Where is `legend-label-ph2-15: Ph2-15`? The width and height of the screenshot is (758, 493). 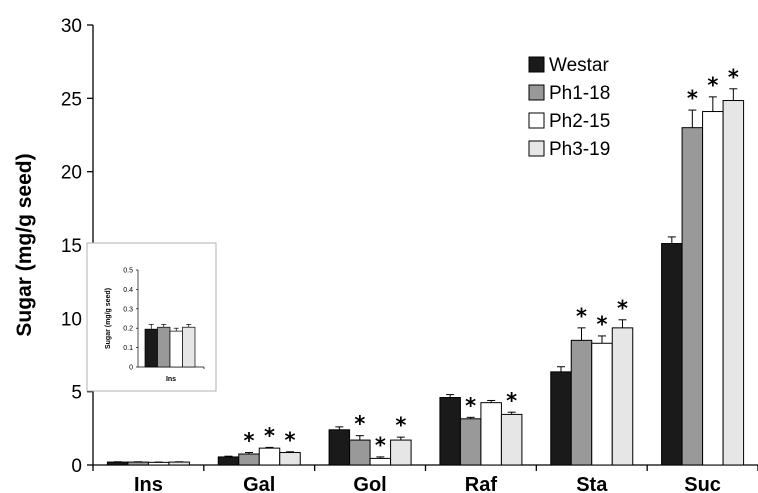
legend-label-ph2-15: Ph2-15 is located at coordinates (579, 121).